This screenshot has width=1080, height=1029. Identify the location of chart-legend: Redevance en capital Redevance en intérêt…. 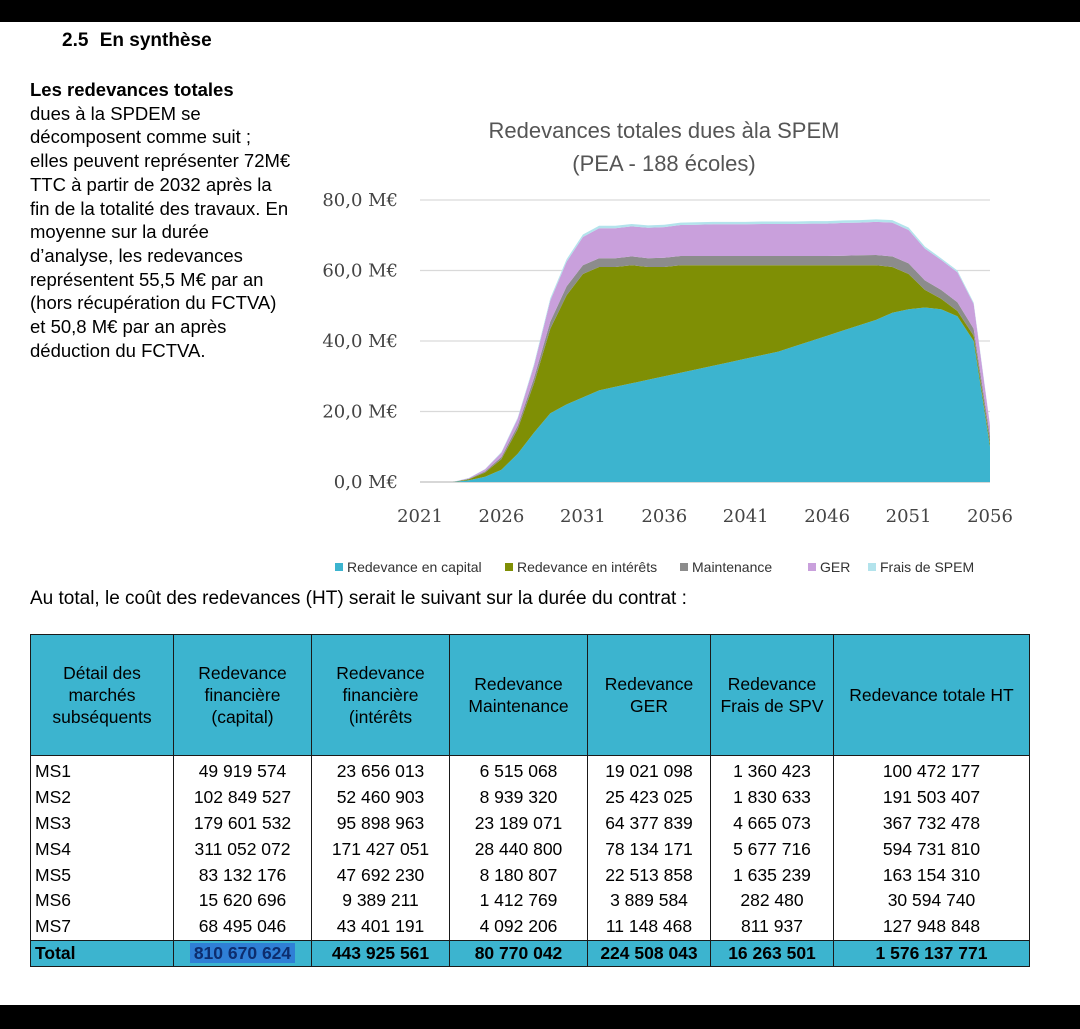
(654, 567).